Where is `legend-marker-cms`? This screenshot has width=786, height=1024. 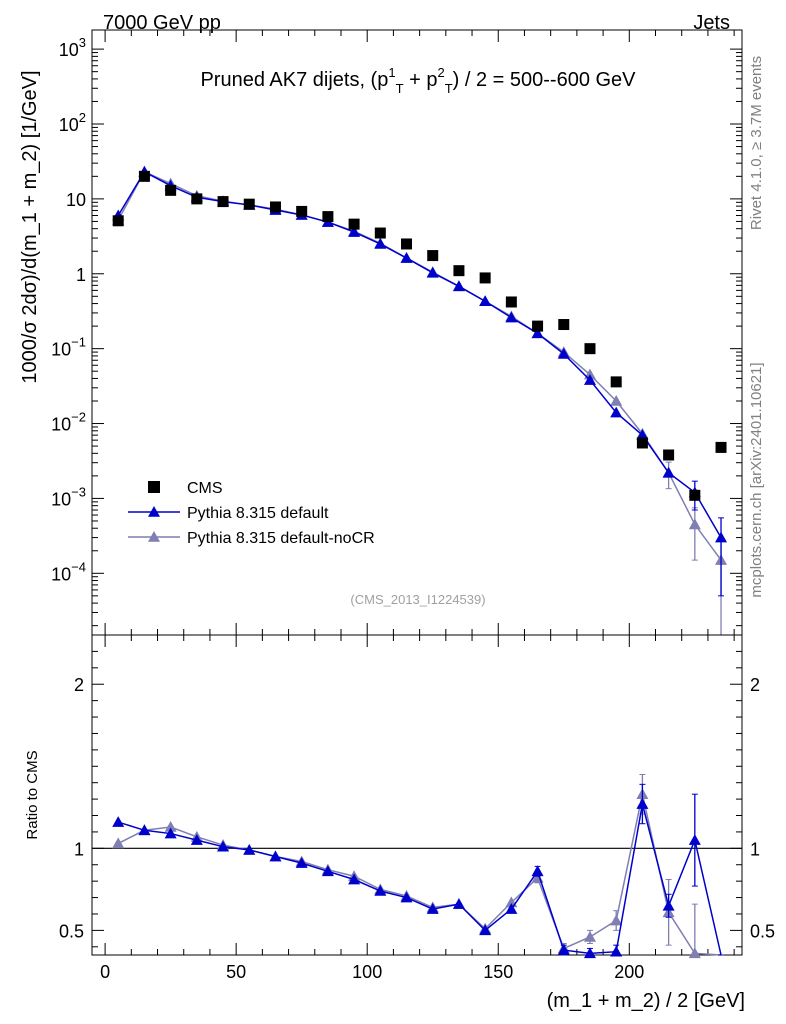 legend-marker-cms is located at coordinates (154, 487).